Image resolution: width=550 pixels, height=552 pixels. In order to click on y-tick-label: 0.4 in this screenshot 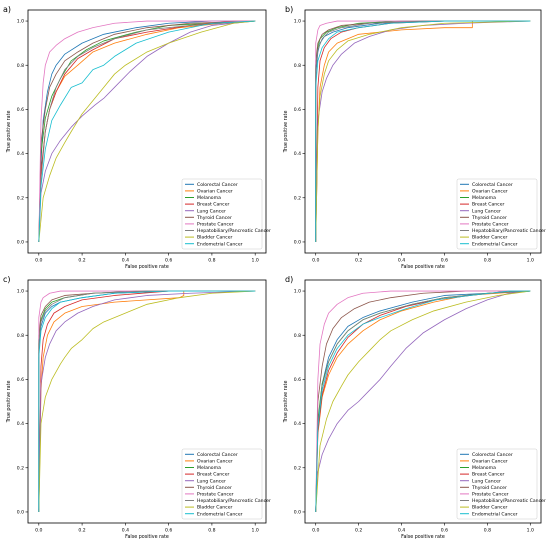, I will do `click(20, 154)`.